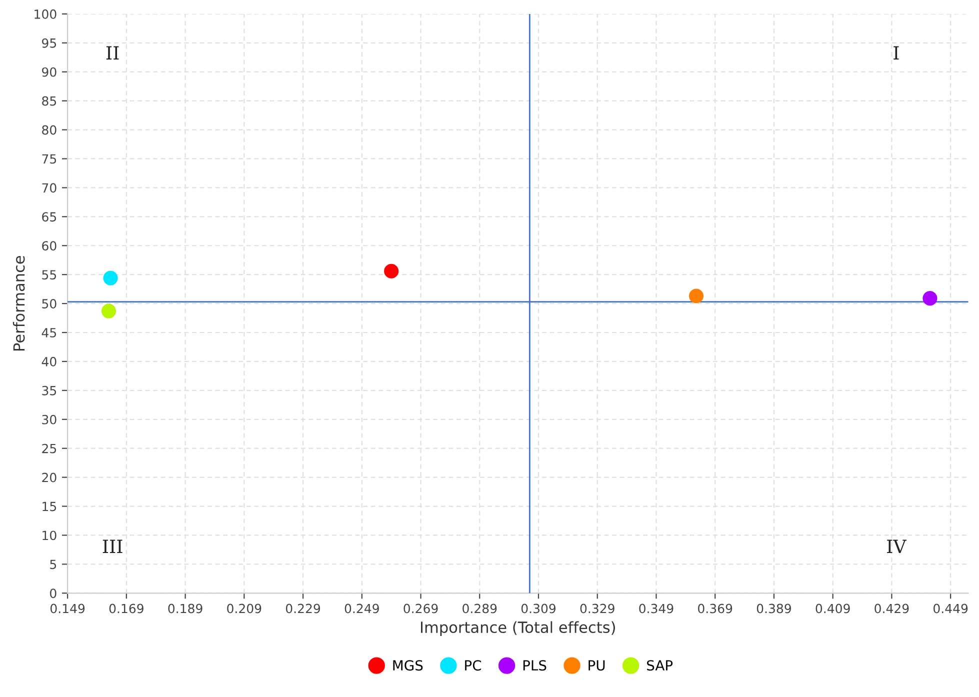  Describe the element at coordinates (49, 130) in the screenshot. I see `y-tick-label: 80` at that location.